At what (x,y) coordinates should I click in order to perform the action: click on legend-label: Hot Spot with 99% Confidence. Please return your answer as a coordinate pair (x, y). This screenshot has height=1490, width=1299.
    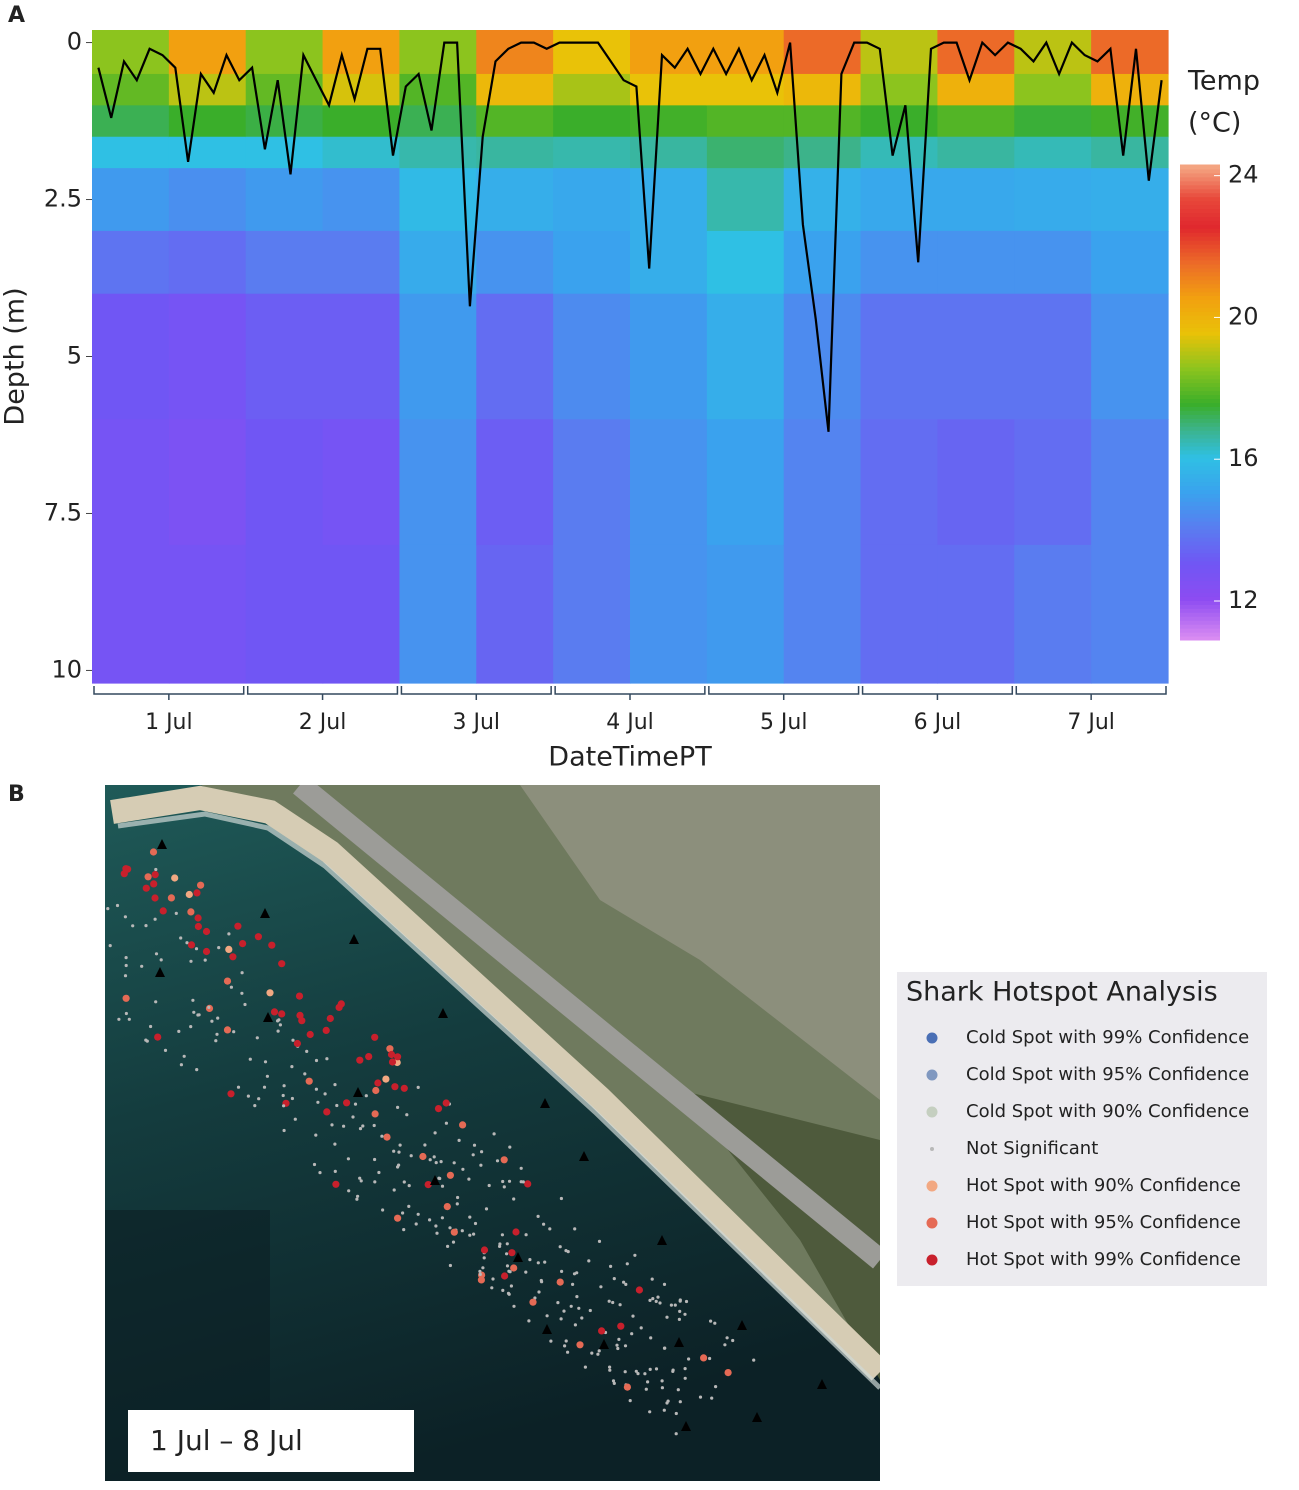
    Looking at the image, I should click on (1103, 1259).